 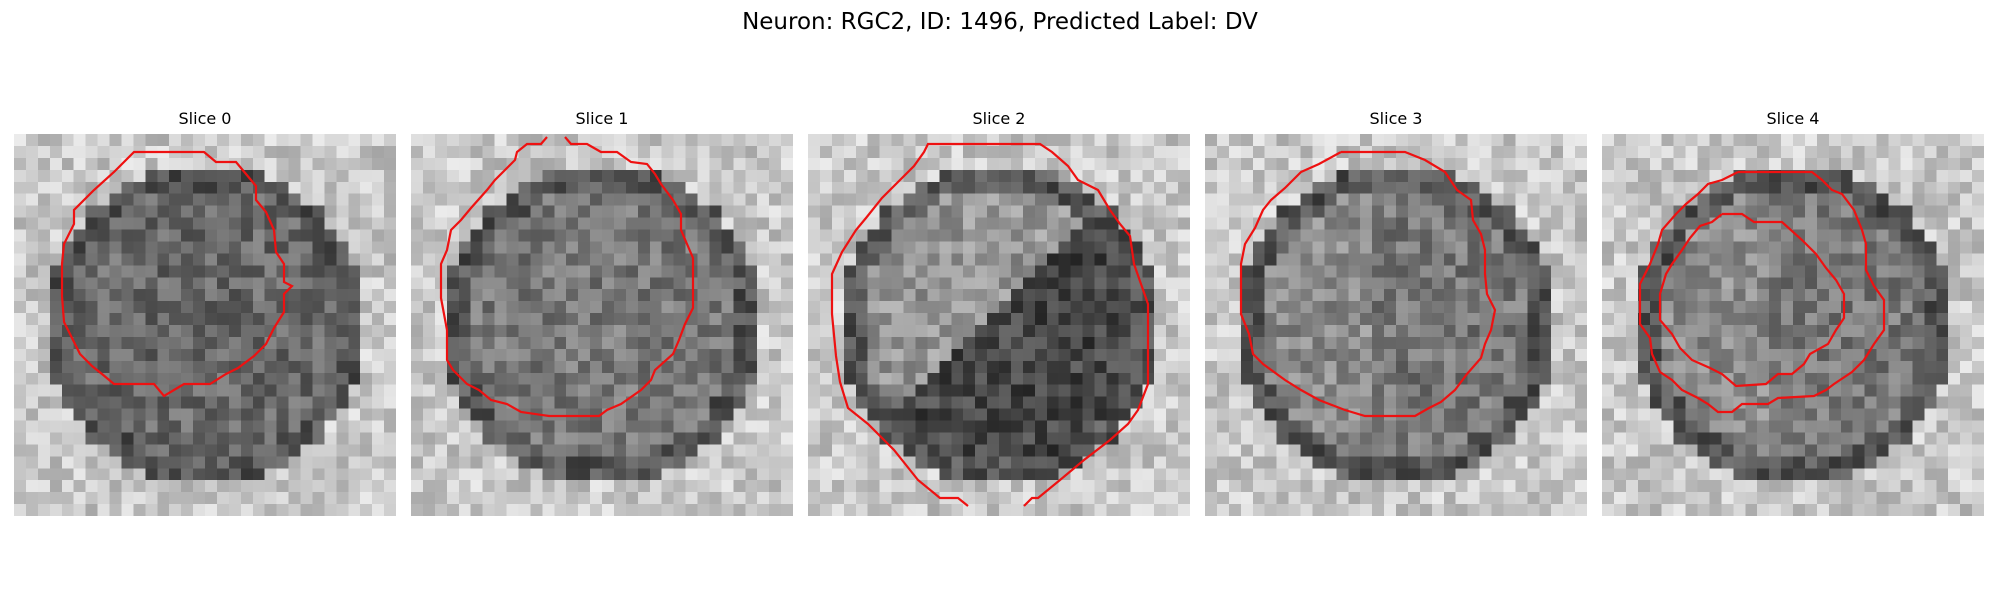 I want to click on slice-title: Slice 1, so click(x=602, y=118).